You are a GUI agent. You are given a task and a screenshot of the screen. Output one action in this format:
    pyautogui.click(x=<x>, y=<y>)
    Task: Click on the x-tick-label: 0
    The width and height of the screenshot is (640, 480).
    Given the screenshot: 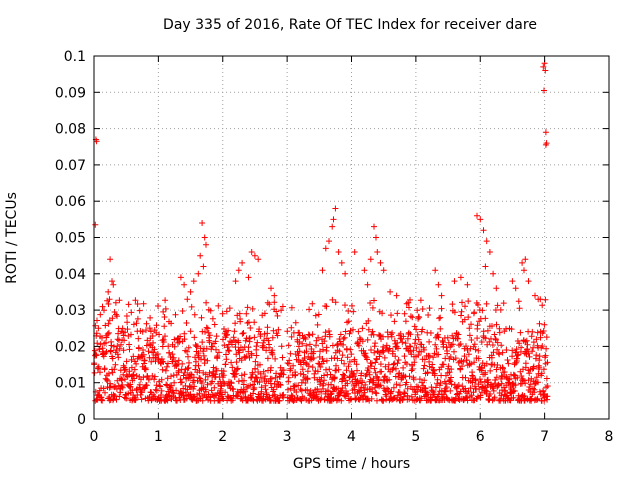 What is the action you would take?
    pyautogui.click(x=94, y=437)
    